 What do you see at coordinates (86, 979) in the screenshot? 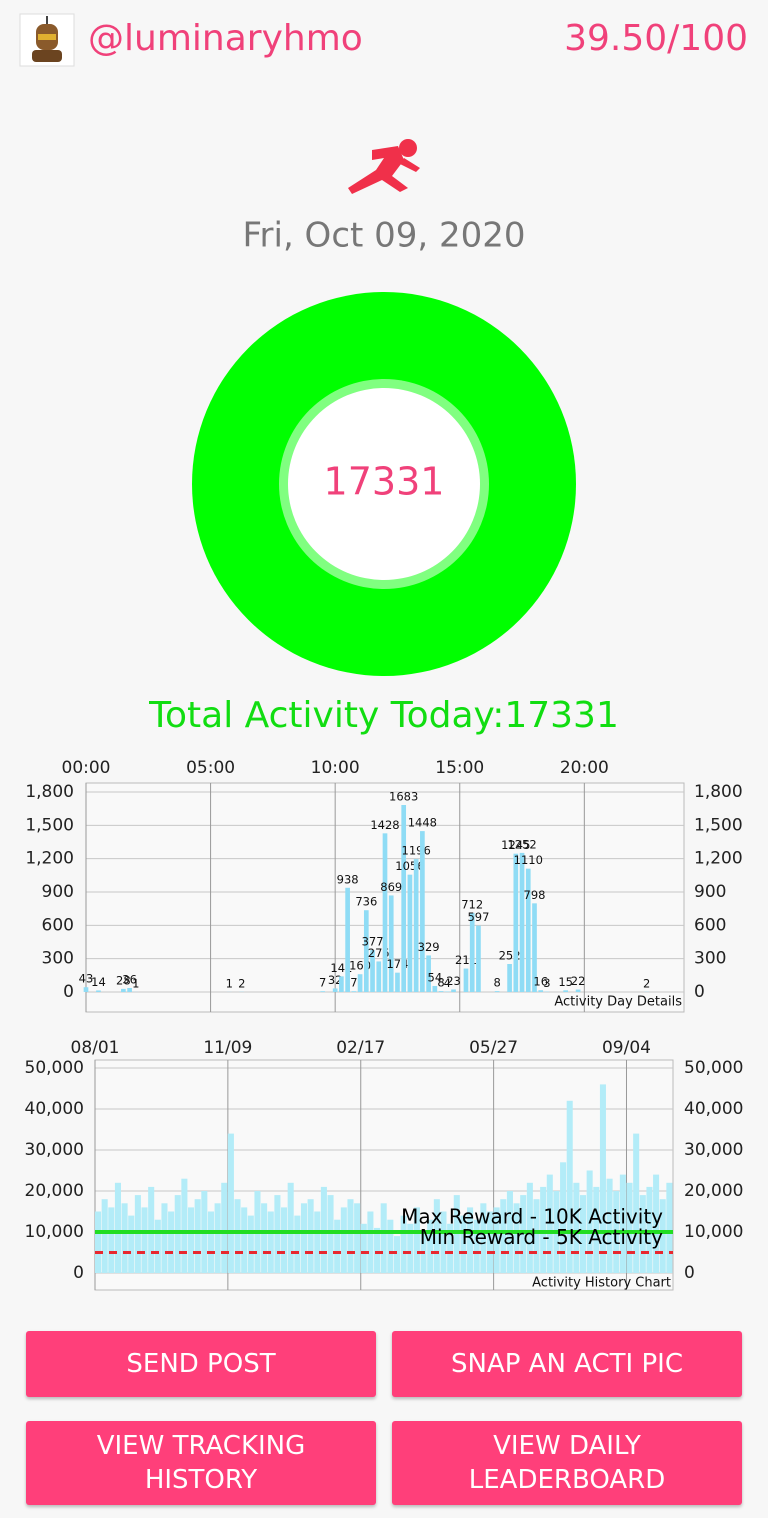
I see `value-label: 43` at bounding box center [86, 979].